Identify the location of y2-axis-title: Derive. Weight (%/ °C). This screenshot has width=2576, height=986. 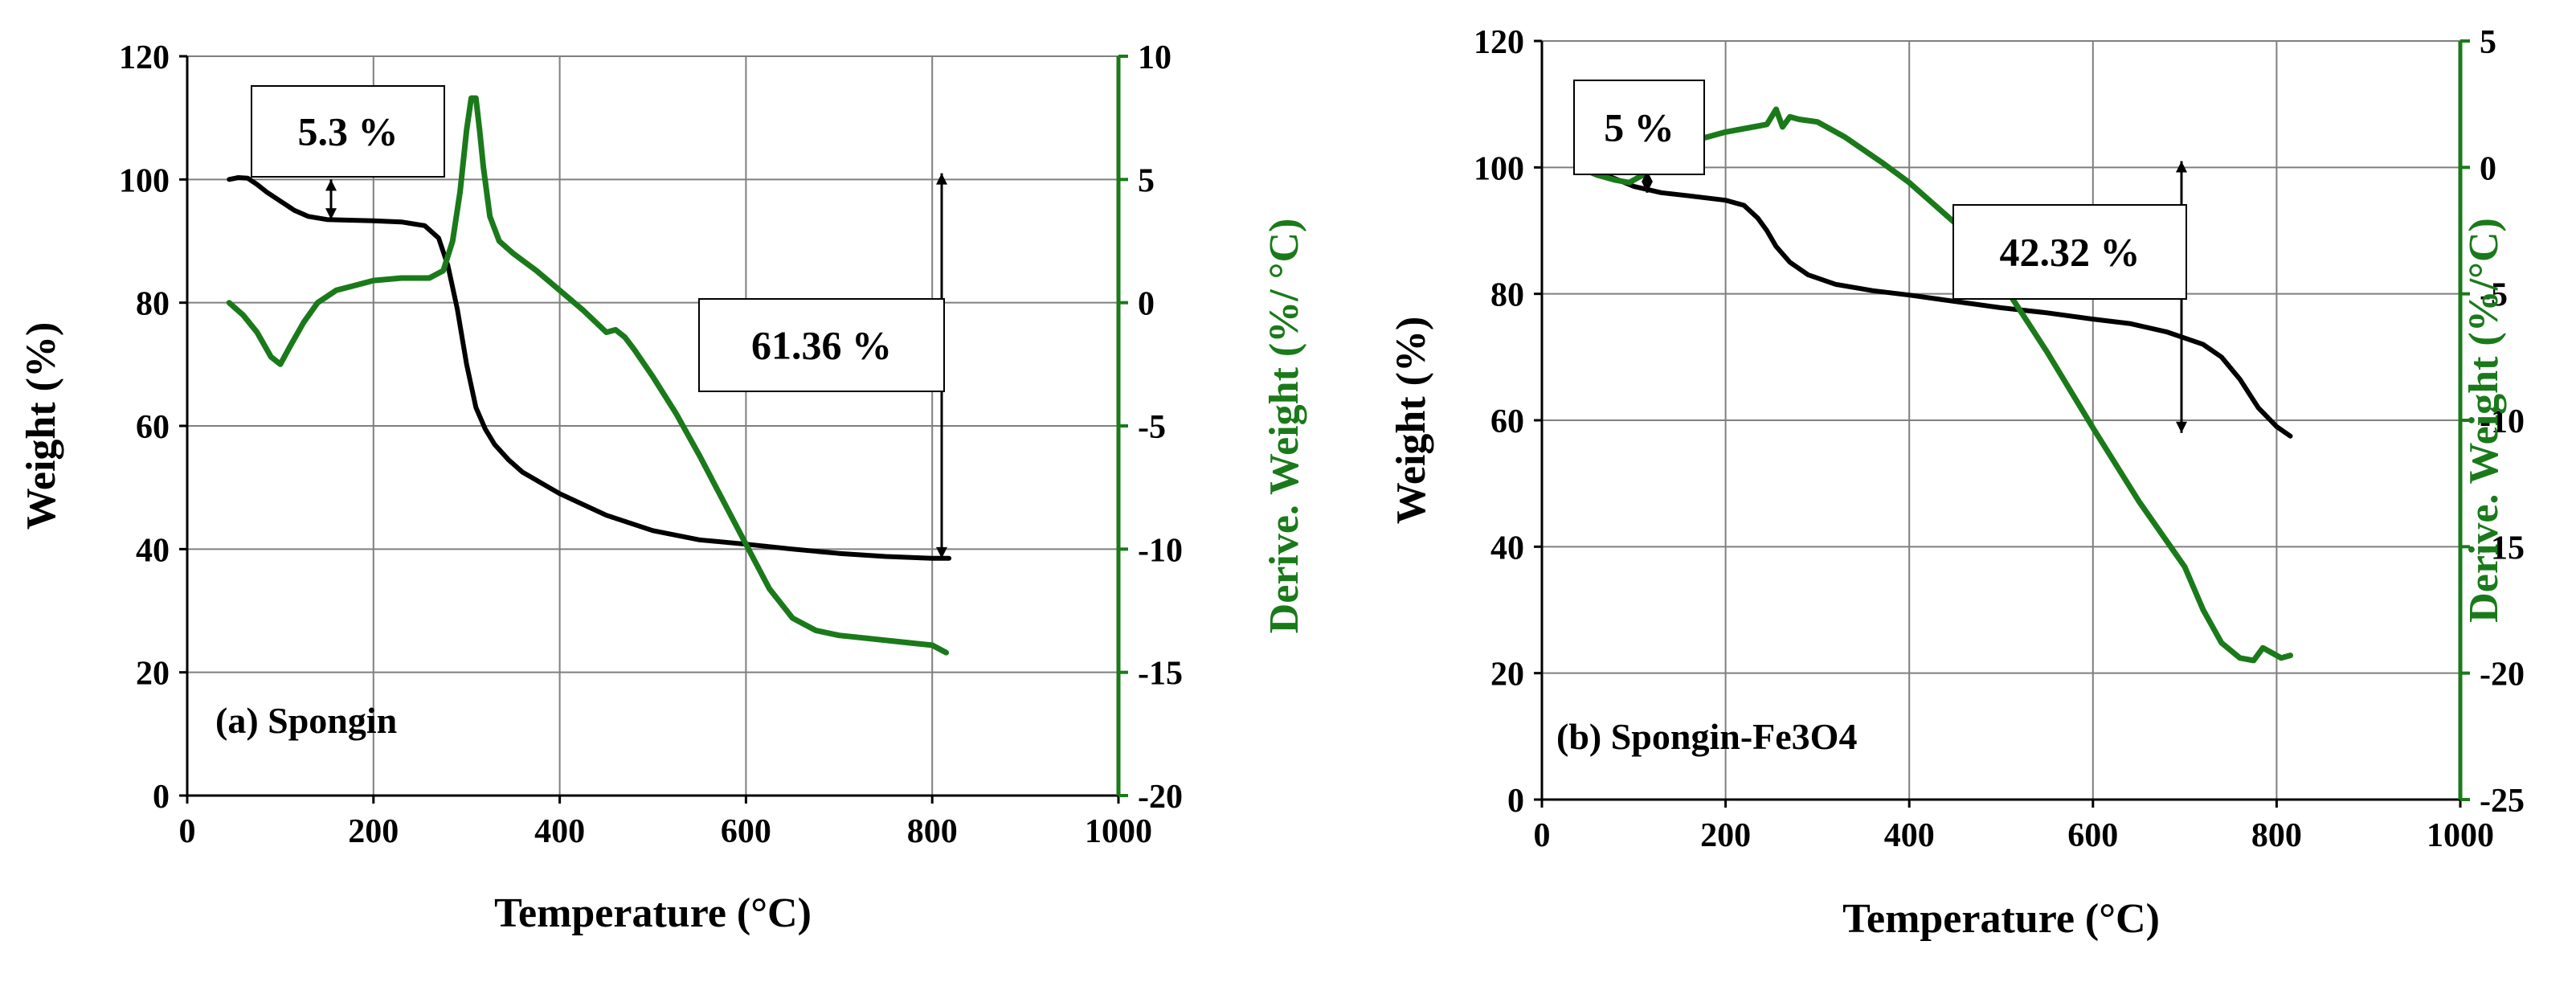
(1284, 426).